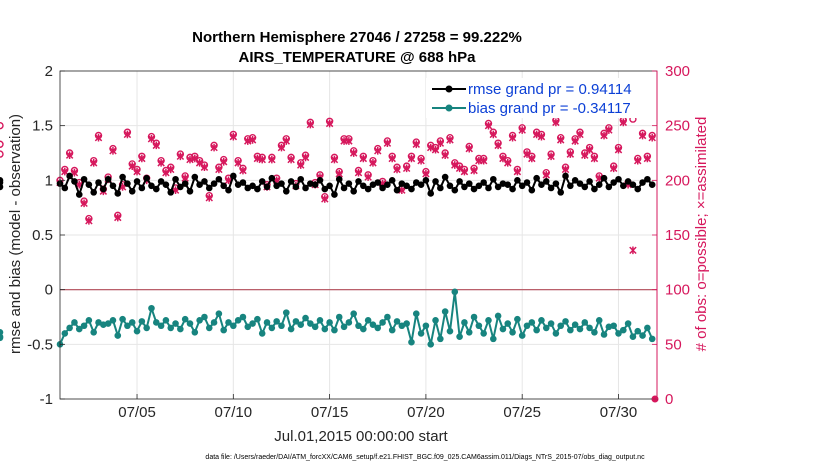  What do you see at coordinates (449, 89) in the screenshot?
I see `legend-rmse-marker` at bounding box center [449, 89].